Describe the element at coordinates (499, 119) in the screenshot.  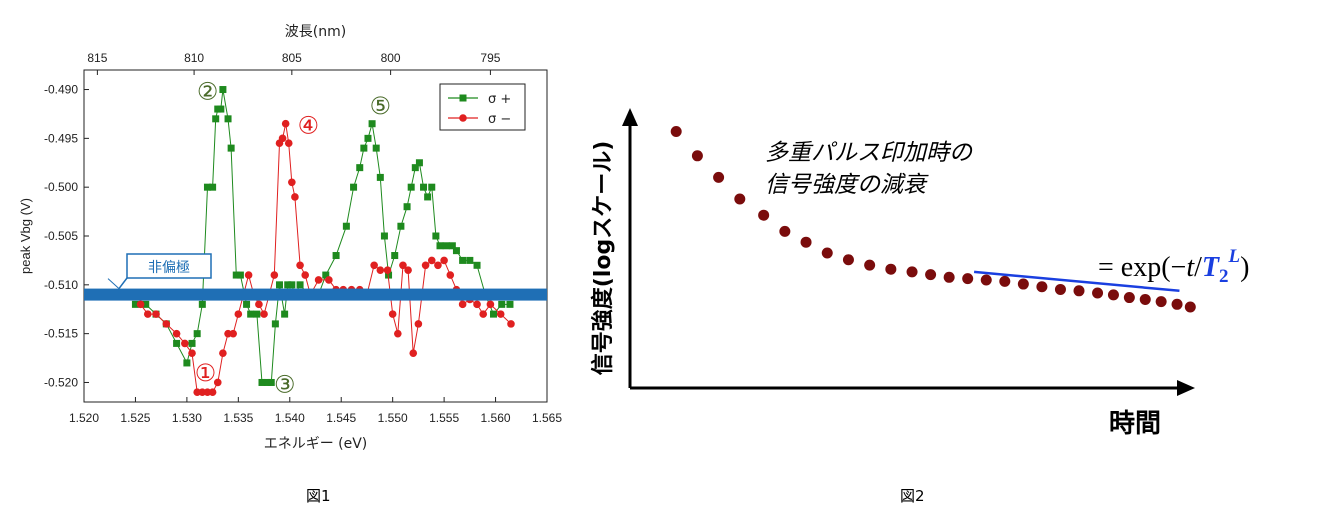
I see `legend-label: σ −` at that location.